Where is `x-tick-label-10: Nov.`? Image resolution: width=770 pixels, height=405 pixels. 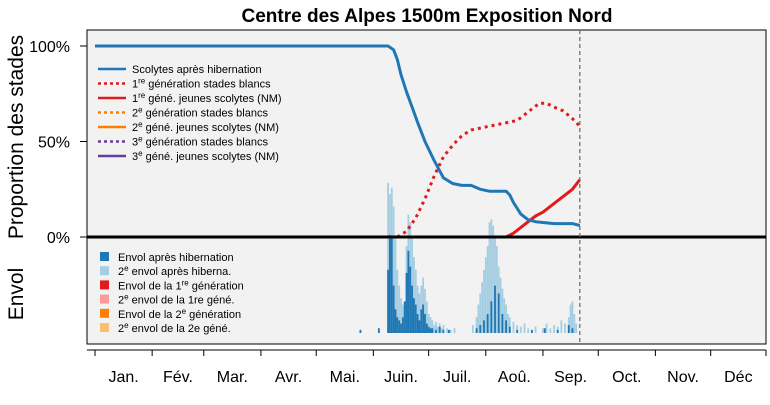
x-tick-label-10: Nov. is located at coordinates (683, 377).